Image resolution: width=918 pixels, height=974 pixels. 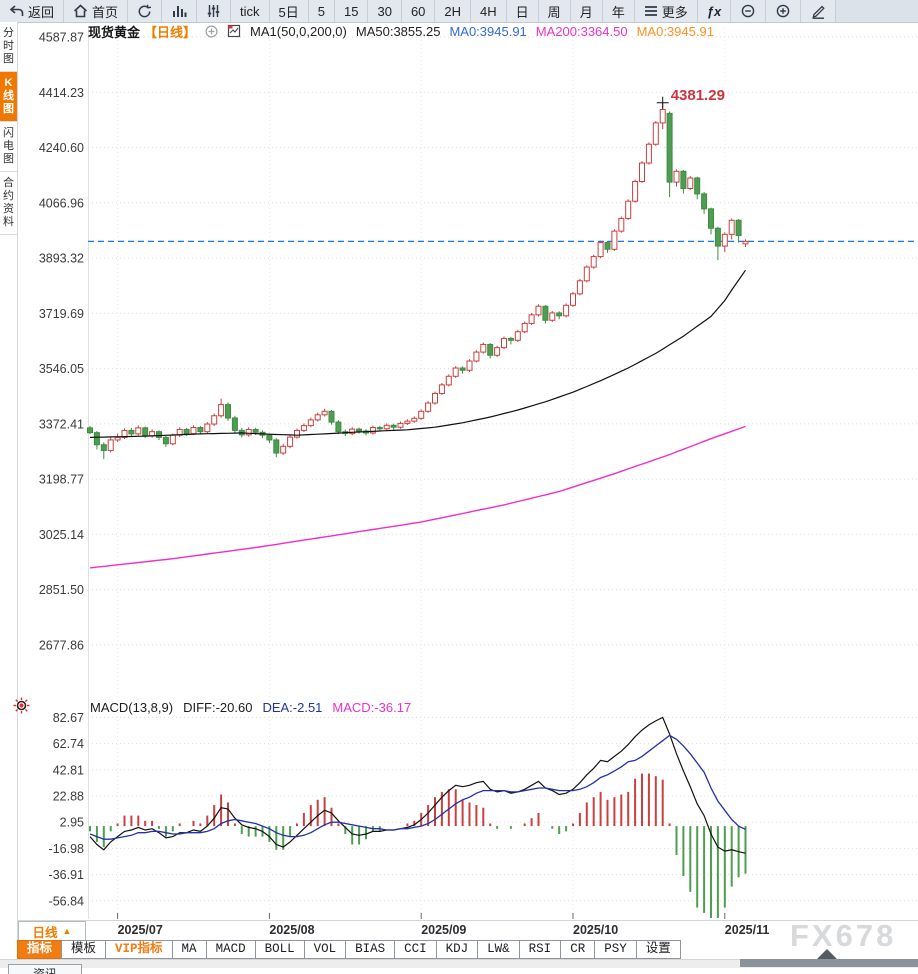 I want to click on toolbar-button-label: 月, so click(x=586, y=12).